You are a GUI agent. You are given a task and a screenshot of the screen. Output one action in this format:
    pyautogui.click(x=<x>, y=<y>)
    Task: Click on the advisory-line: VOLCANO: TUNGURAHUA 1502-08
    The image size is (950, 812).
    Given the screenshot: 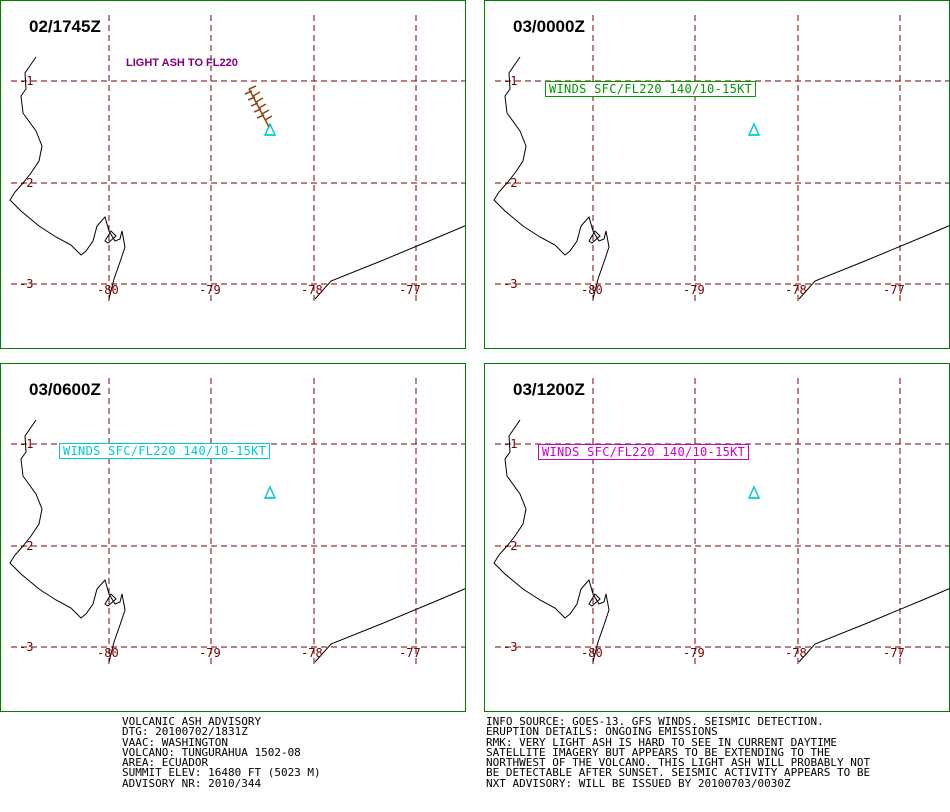 What is the action you would take?
    pyautogui.click(x=211, y=752)
    